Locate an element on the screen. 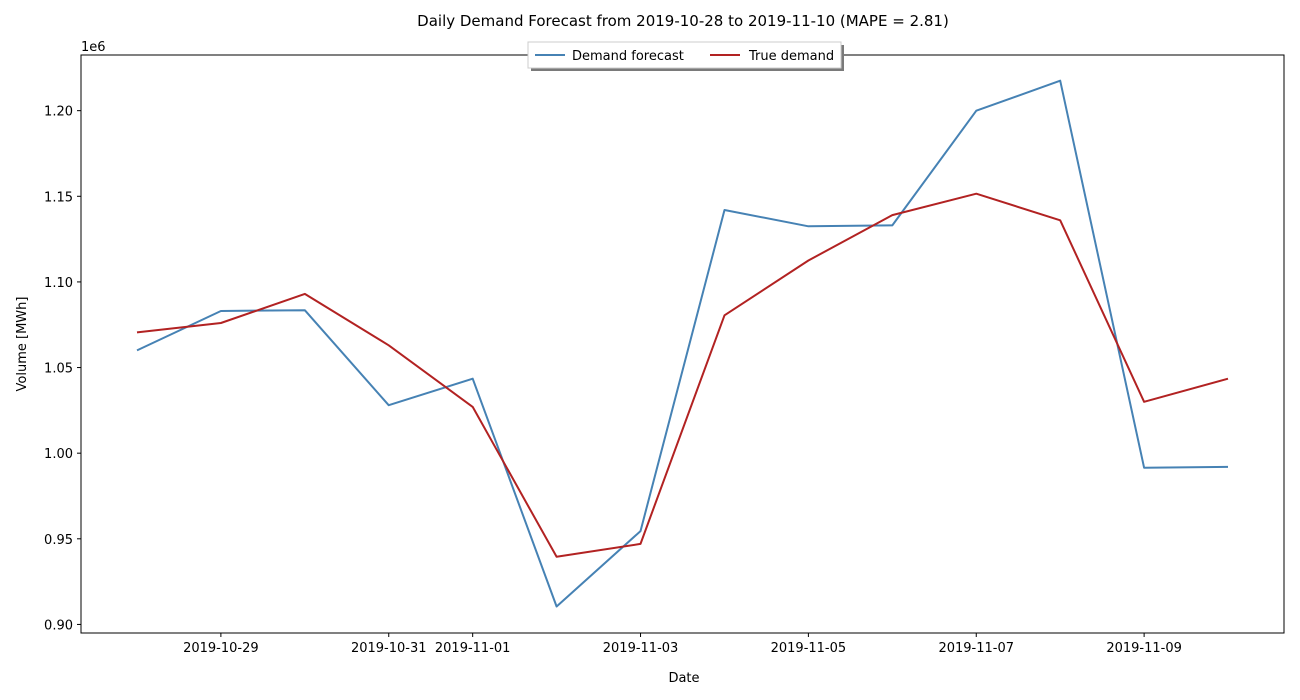 Image resolution: width=1300 pixels, height=700 pixels. legend: Demand forecast True demand is located at coordinates (685, 56).